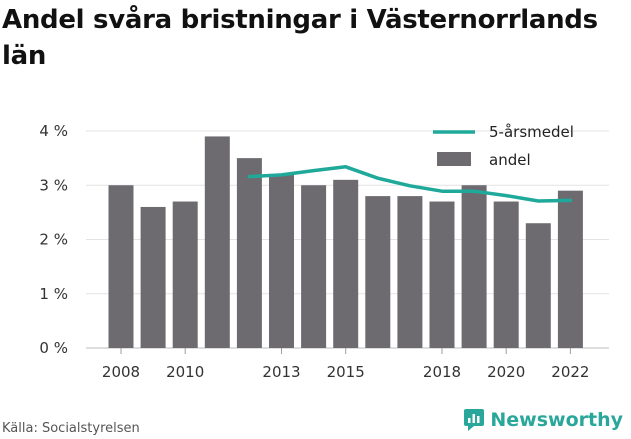 This screenshot has height=439, width=631. I want to click on y-tick-label: 0 %, so click(53, 348).